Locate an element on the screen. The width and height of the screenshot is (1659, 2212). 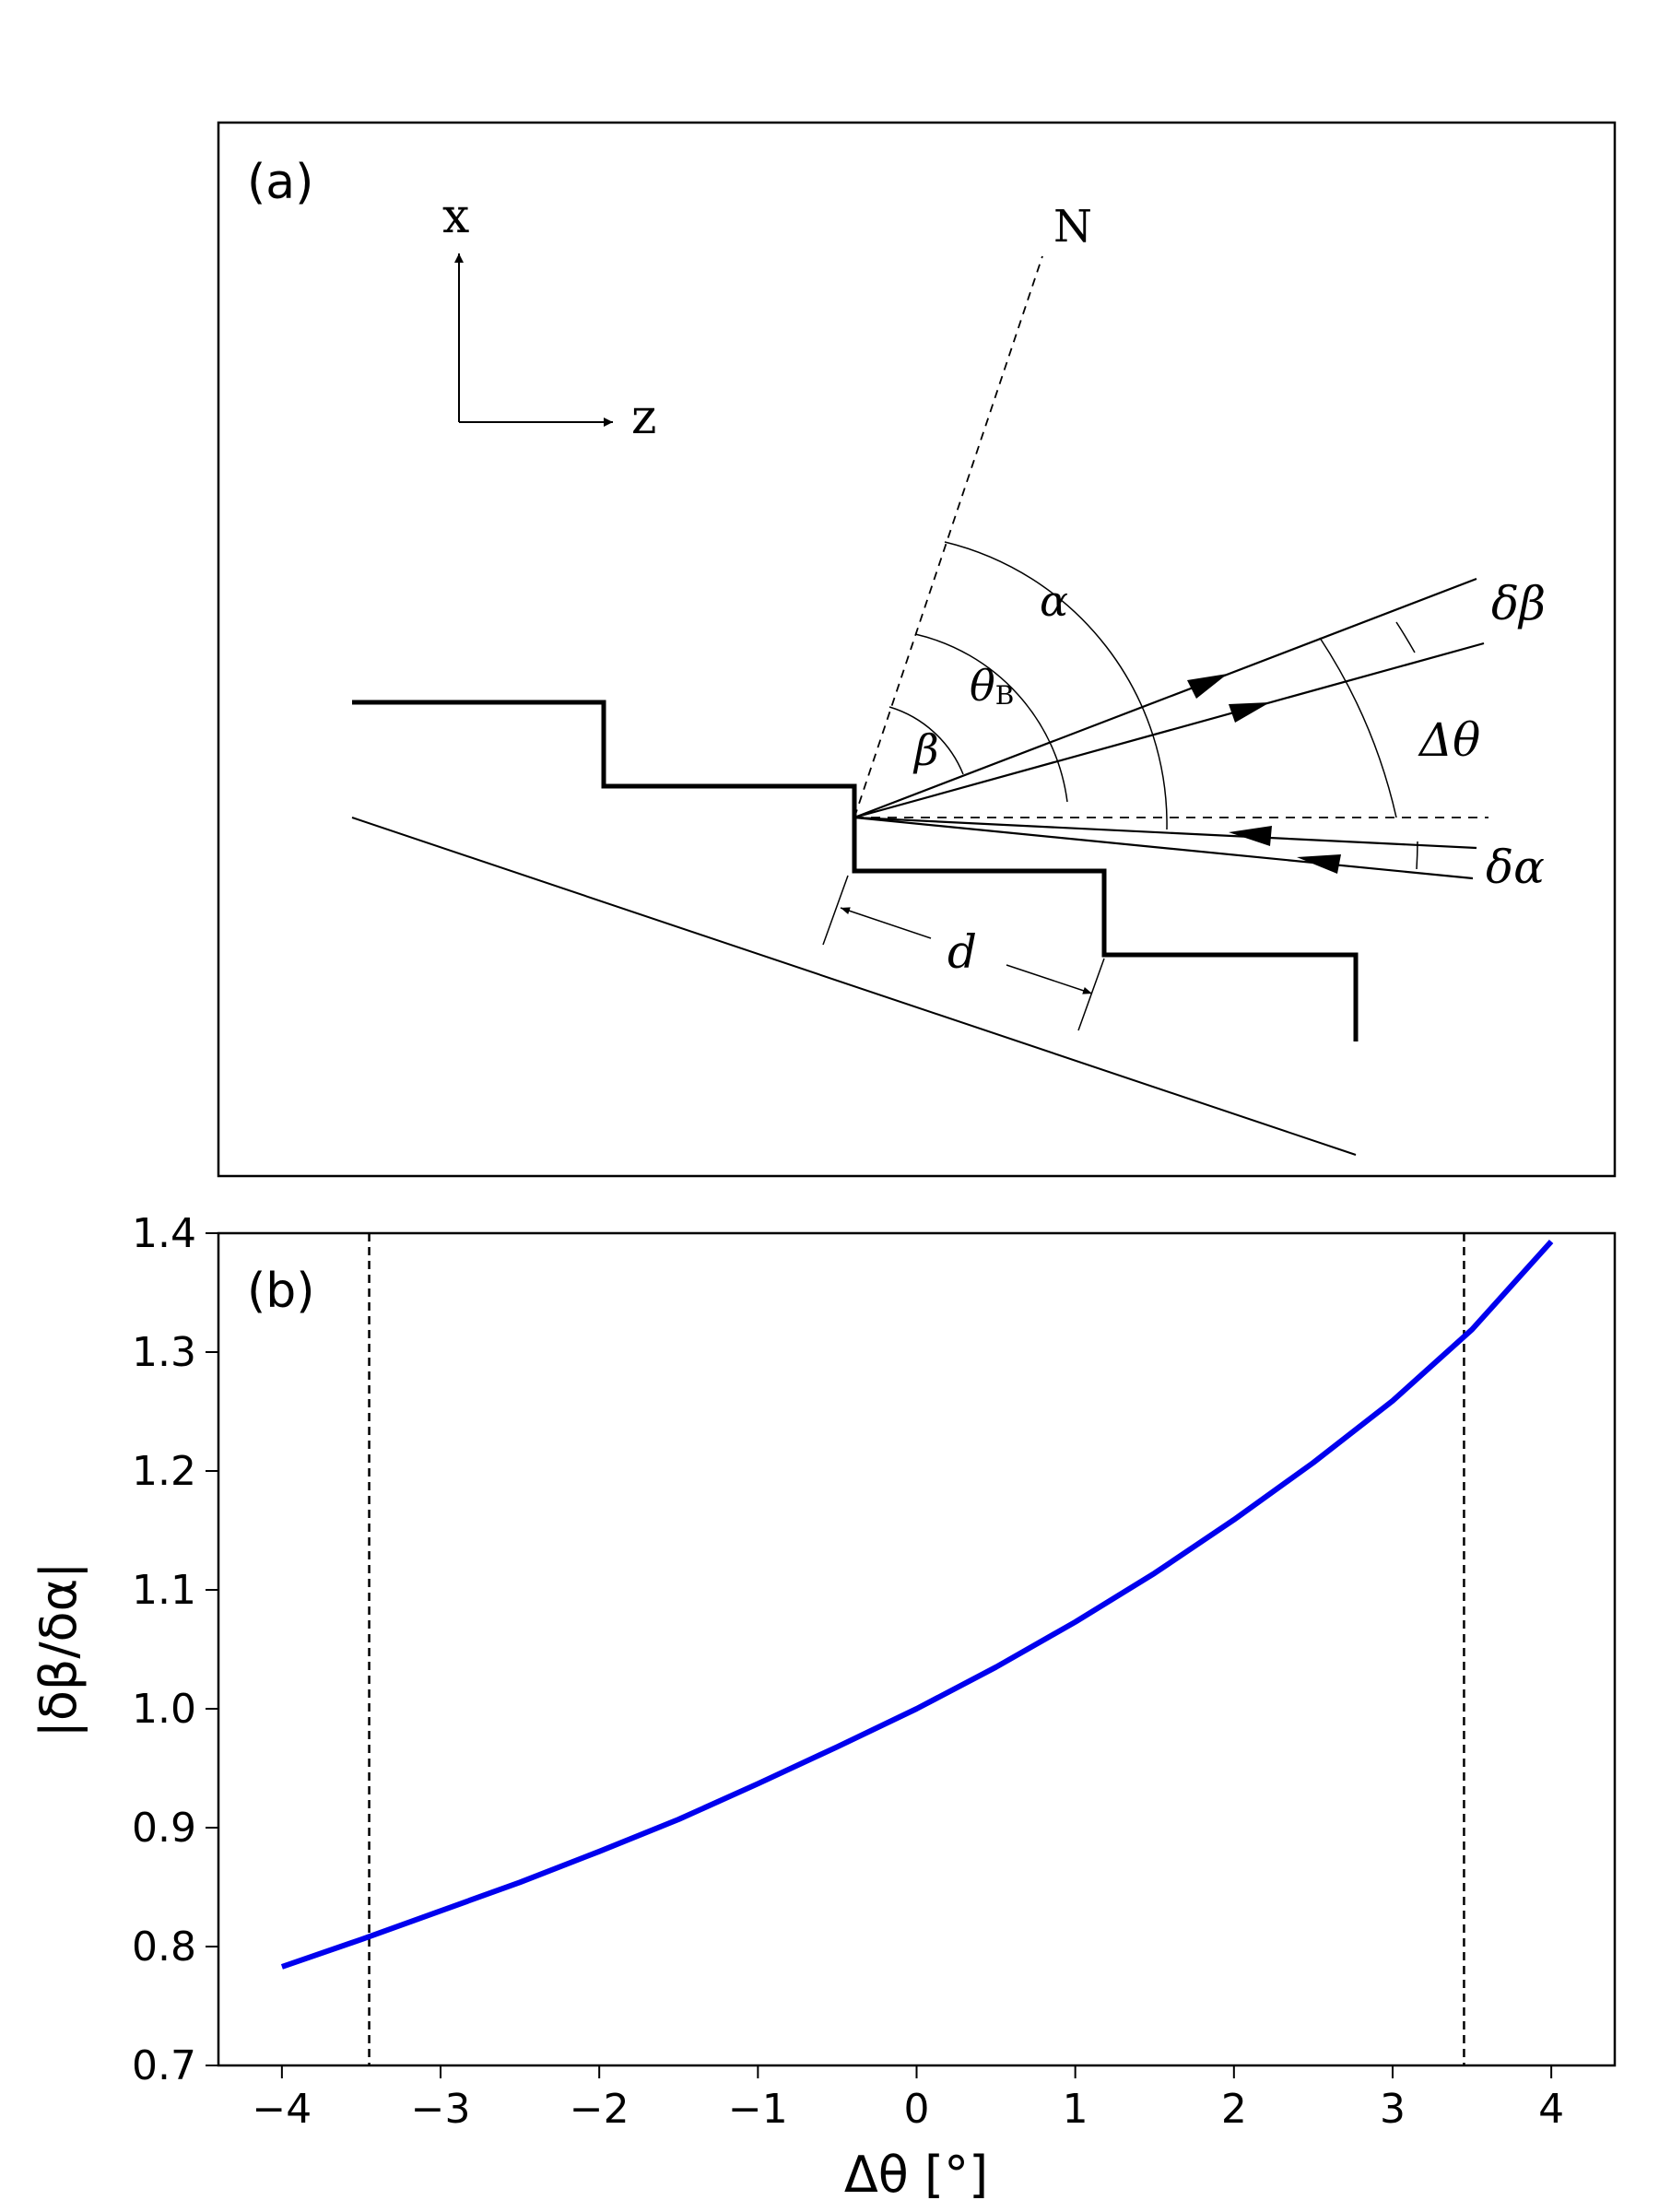
beta-arc is located at coordinates (926, 740).